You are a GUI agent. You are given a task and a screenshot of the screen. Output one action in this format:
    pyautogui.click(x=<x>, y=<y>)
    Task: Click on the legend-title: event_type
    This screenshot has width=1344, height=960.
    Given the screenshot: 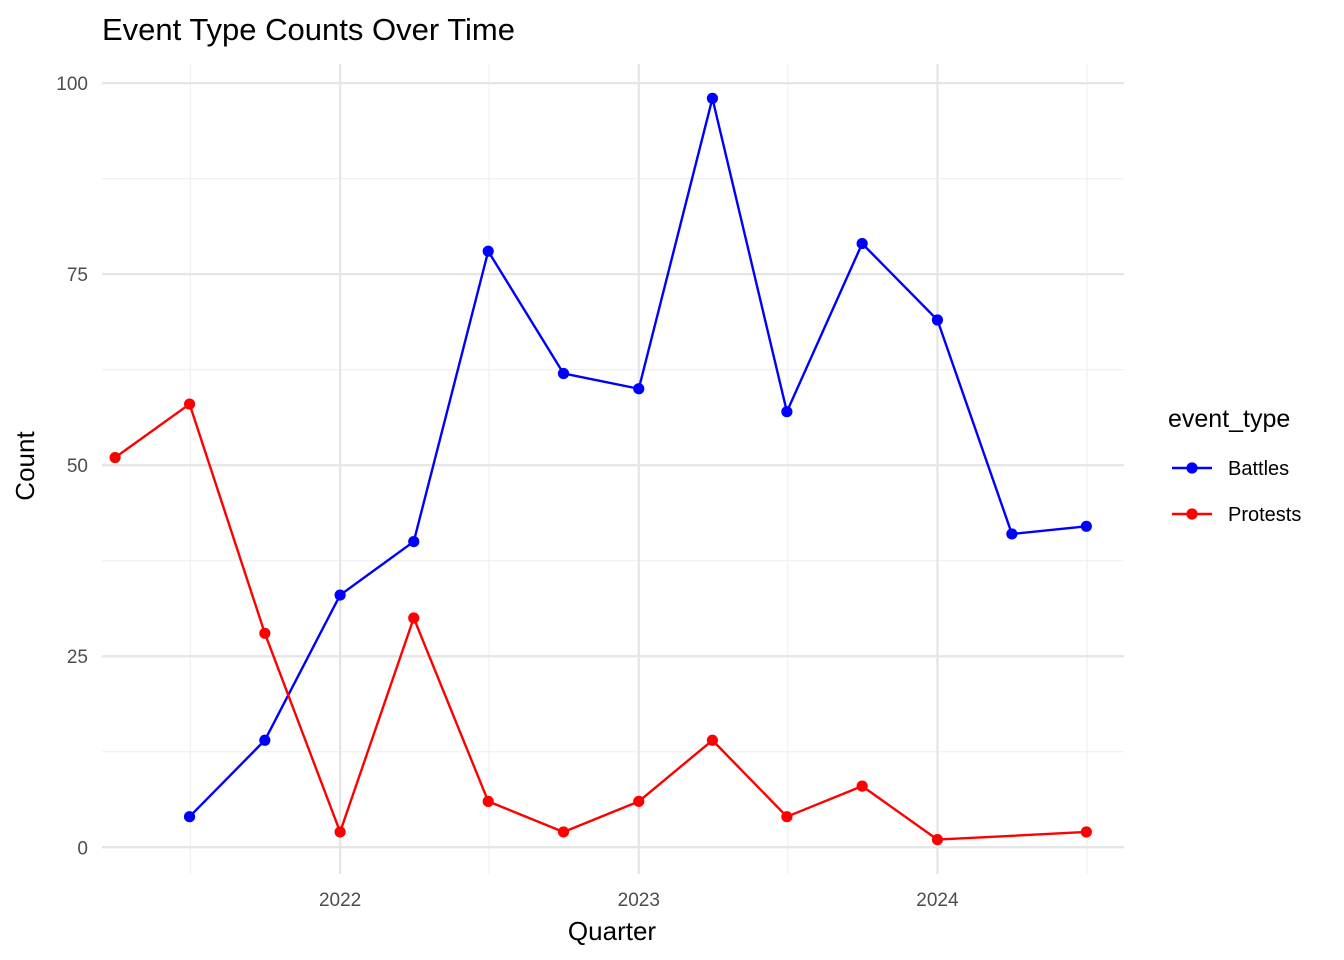 What is the action you would take?
    pyautogui.click(x=1229, y=419)
    